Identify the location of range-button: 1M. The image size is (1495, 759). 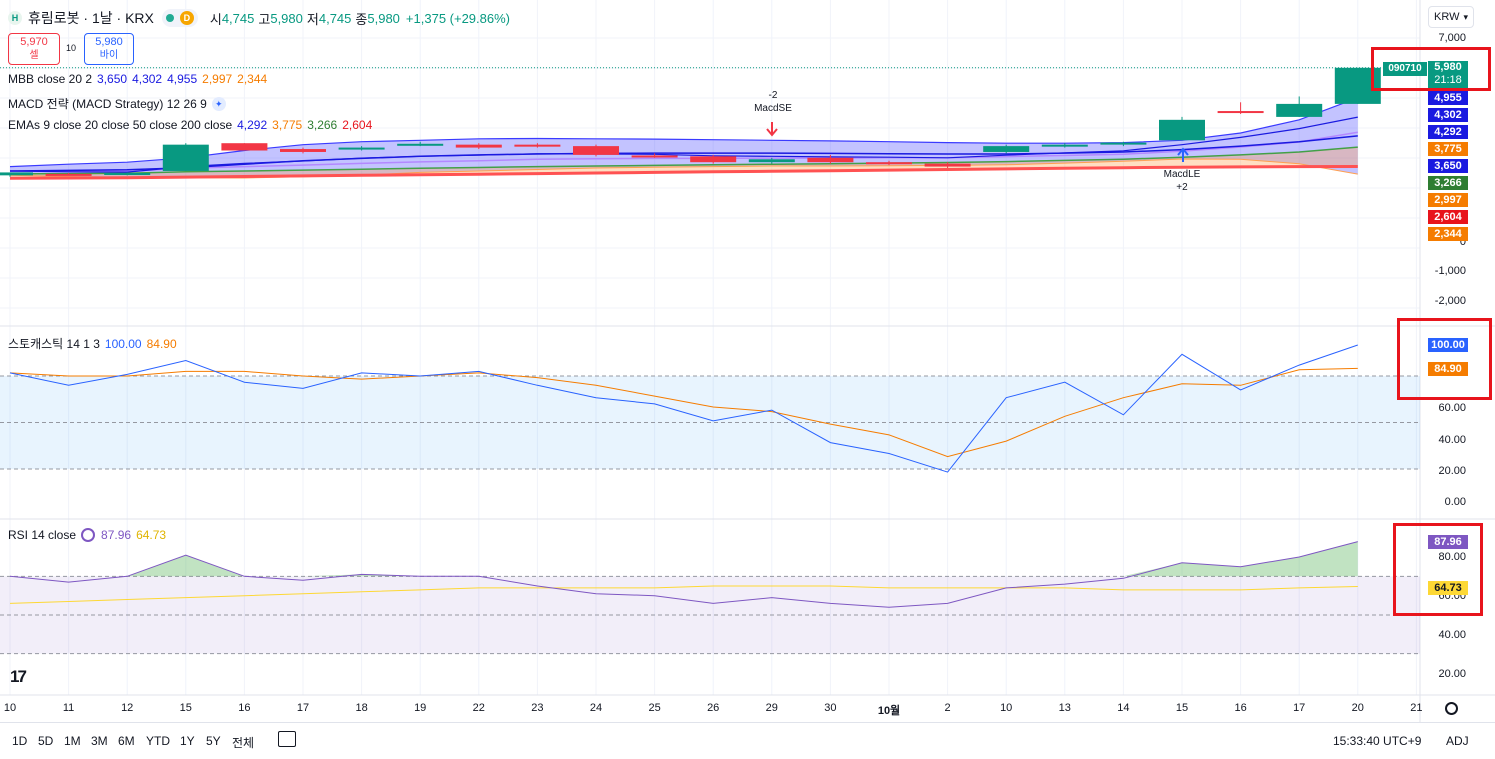
(72, 741).